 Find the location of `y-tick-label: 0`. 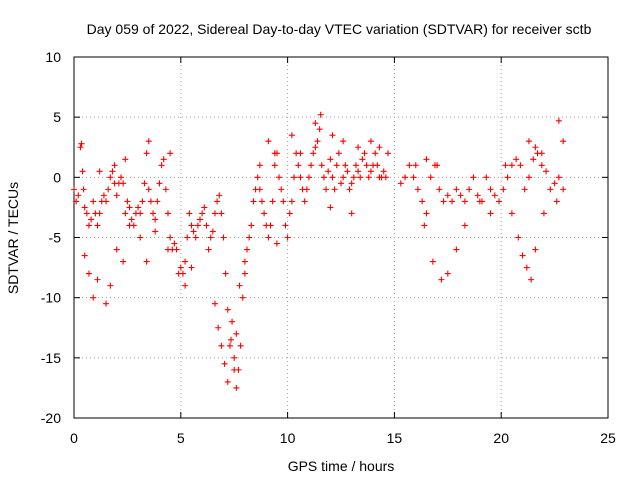

y-tick-label: 0 is located at coordinates (57, 177).